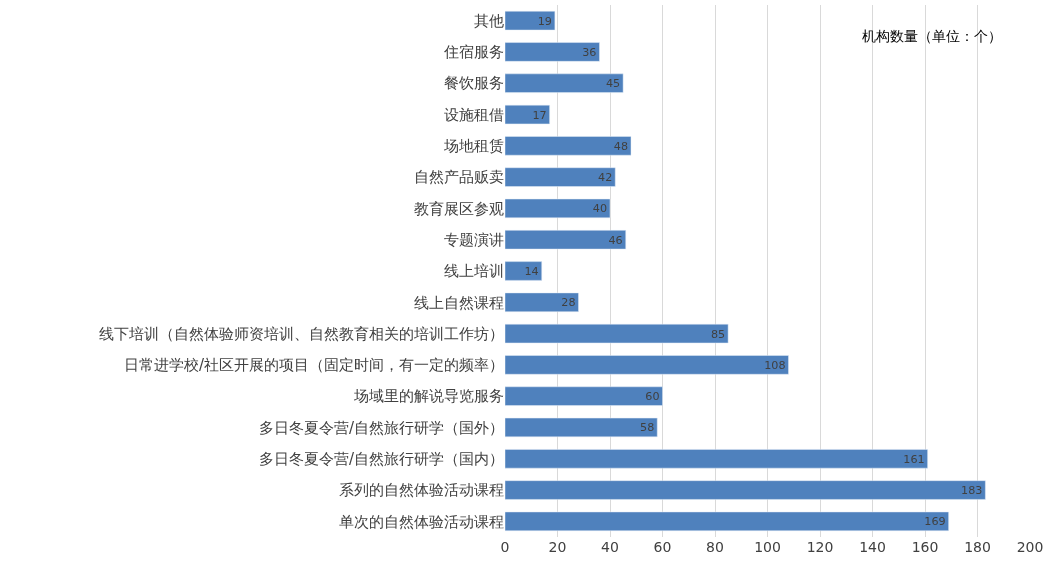 The height and width of the screenshot is (582, 1055). I want to click on data-label: 36, so click(589, 52).